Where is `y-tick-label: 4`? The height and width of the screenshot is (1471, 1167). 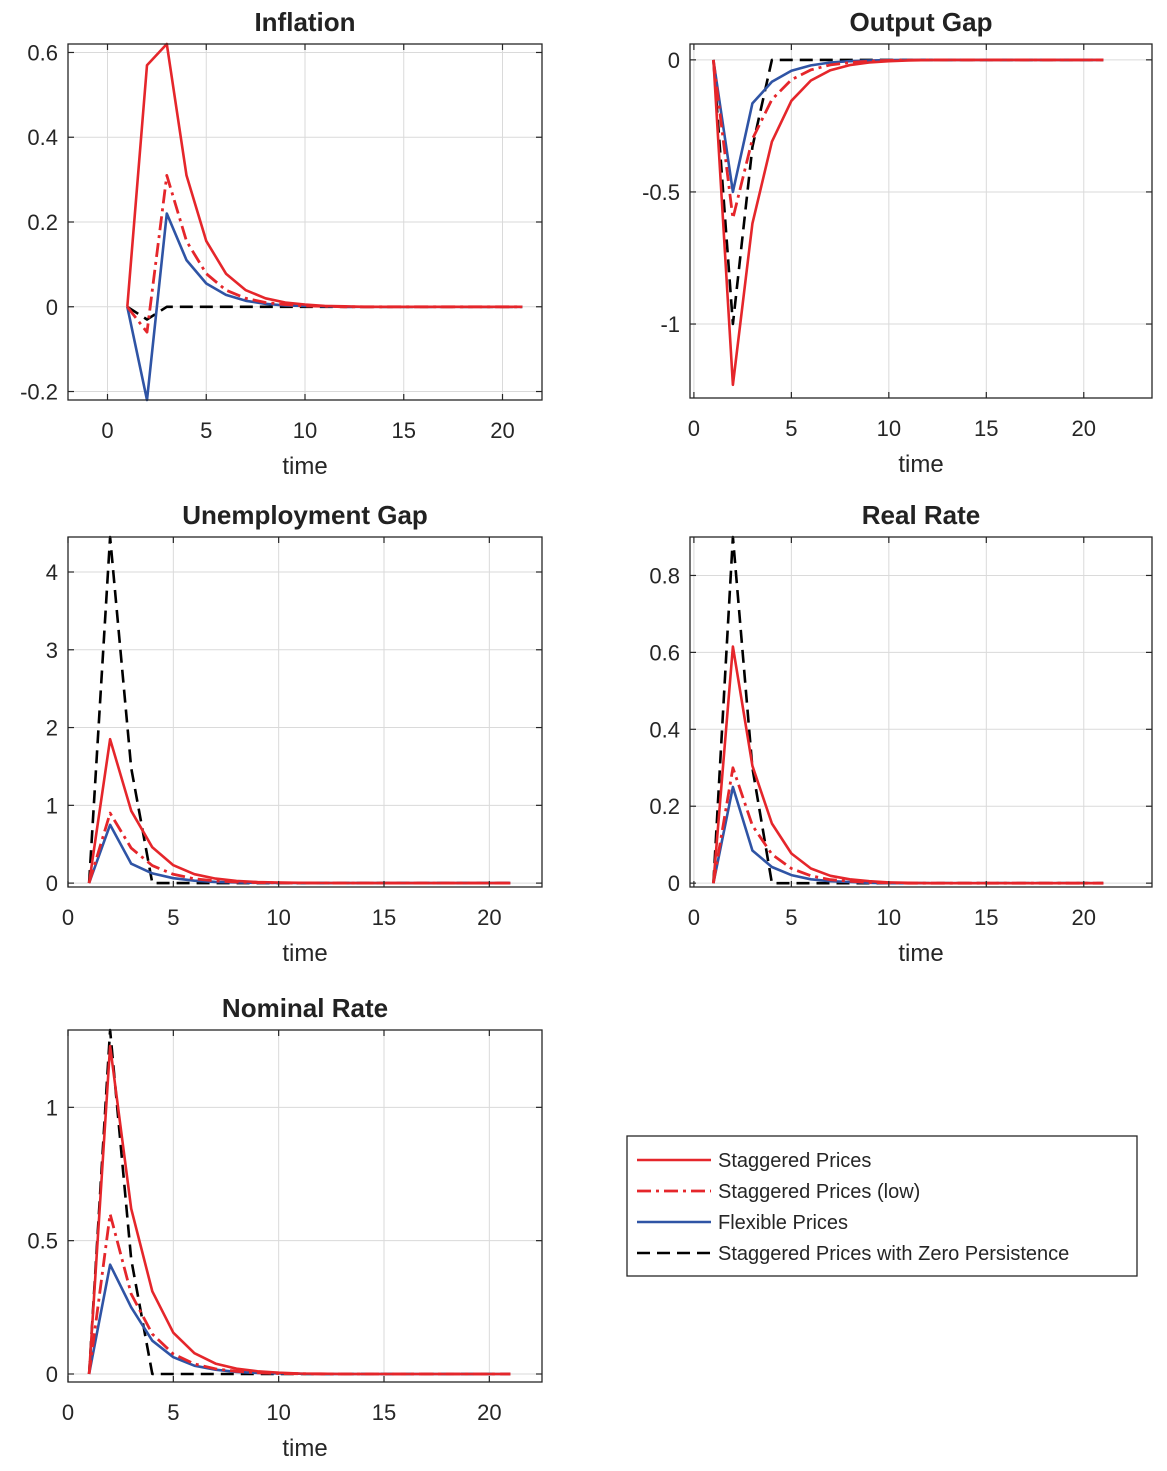
y-tick-label: 4 is located at coordinates (52, 572).